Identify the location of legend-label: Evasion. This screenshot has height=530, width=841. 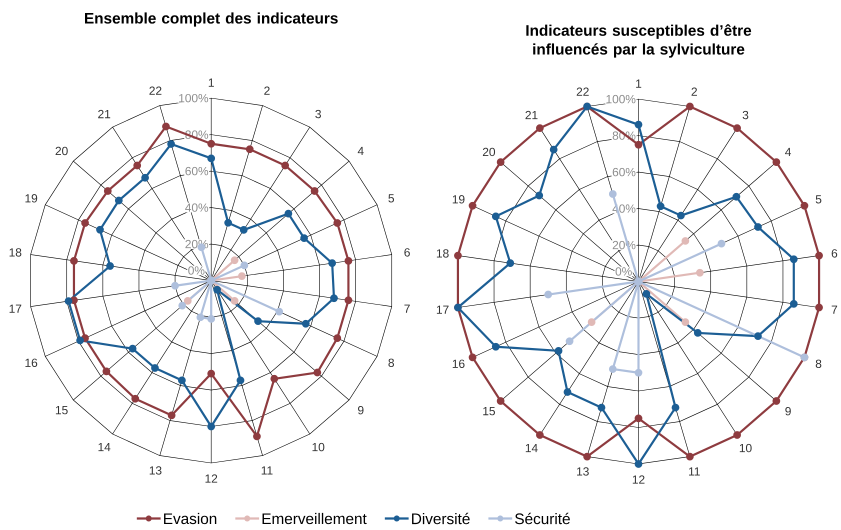
(190, 518).